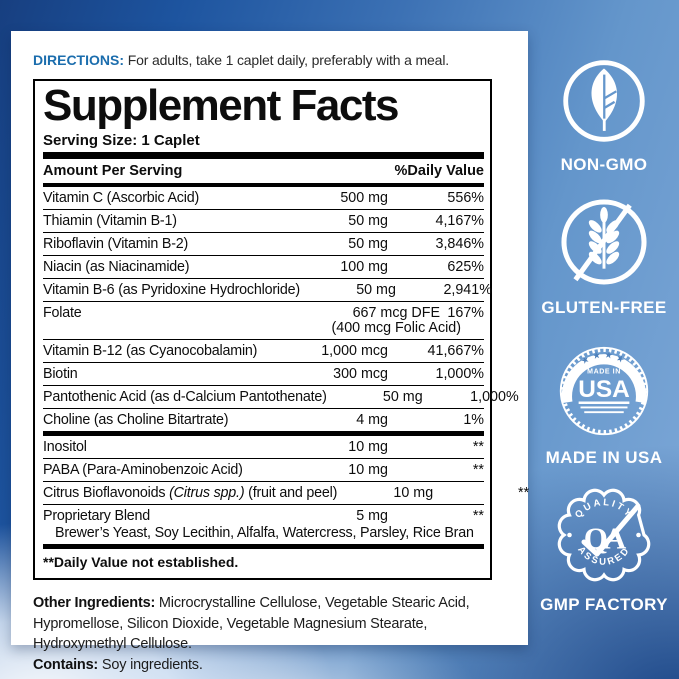 This screenshot has height=679, width=679. I want to click on contains-statement: Contains: Soy ingredients., so click(273, 665).